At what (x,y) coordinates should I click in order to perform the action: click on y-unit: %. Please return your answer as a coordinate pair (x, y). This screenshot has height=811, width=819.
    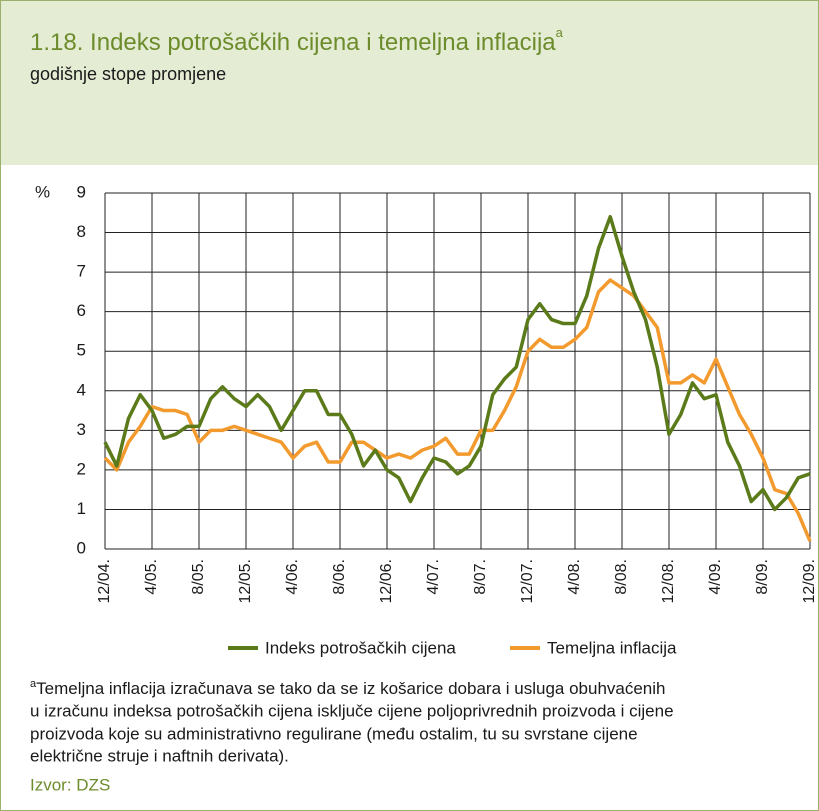
    Looking at the image, I should click on (42, 191).